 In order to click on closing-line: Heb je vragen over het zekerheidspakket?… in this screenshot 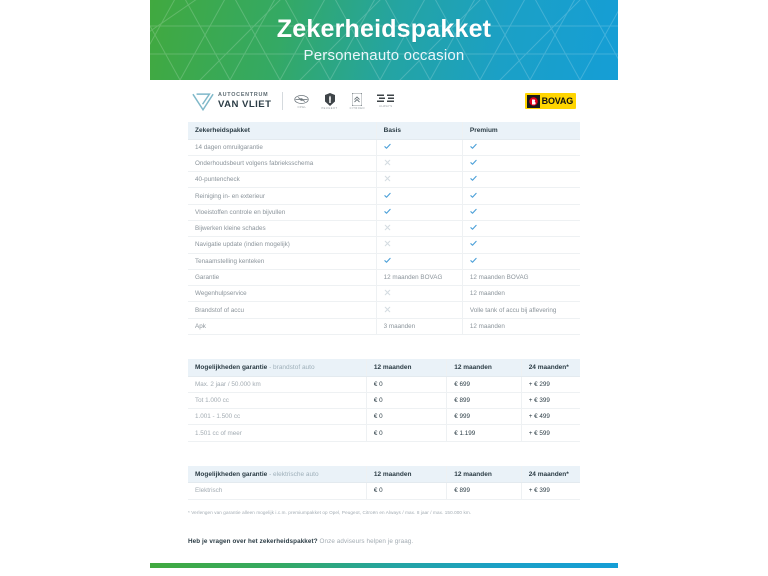, I will do `click(384, 541)`.